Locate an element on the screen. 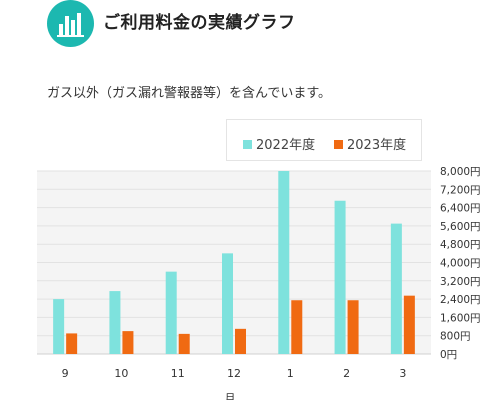  x-tick-label: 9 is located at coordinates (65, 373).